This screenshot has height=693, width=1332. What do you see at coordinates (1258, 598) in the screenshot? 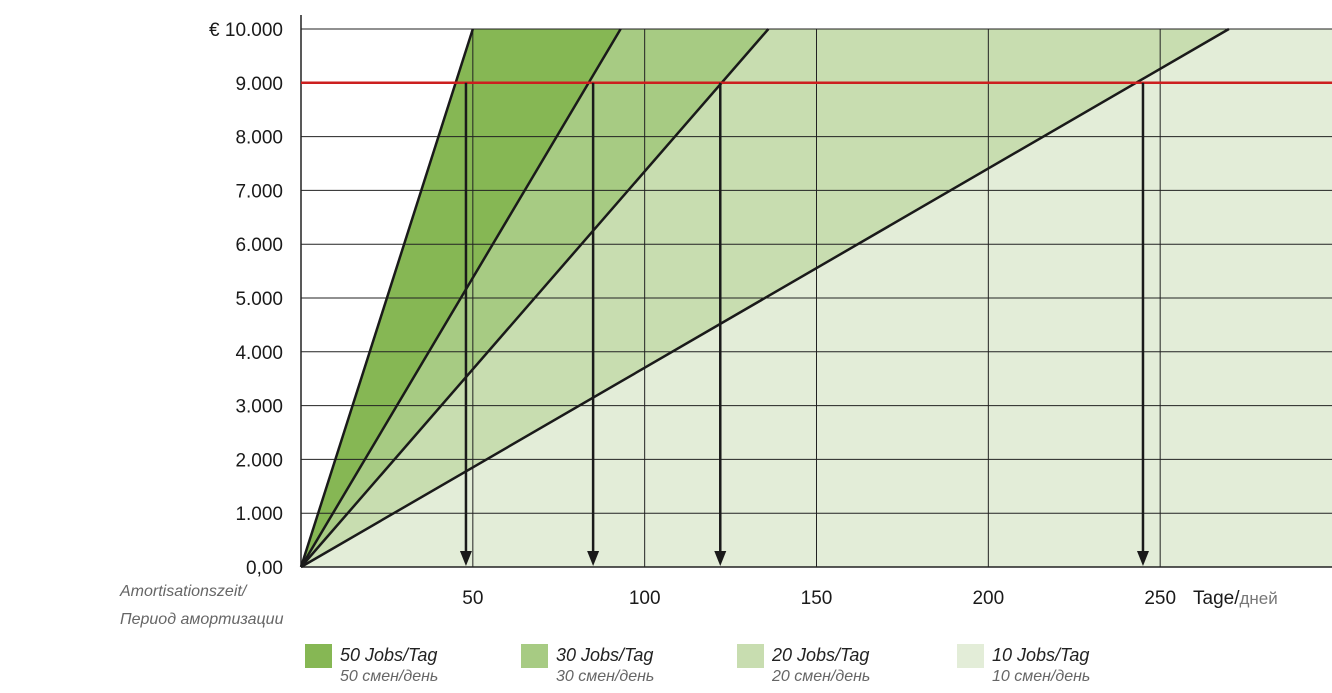
I see `x-unit-label-ru: дней` at bounding box center [1258, 598].